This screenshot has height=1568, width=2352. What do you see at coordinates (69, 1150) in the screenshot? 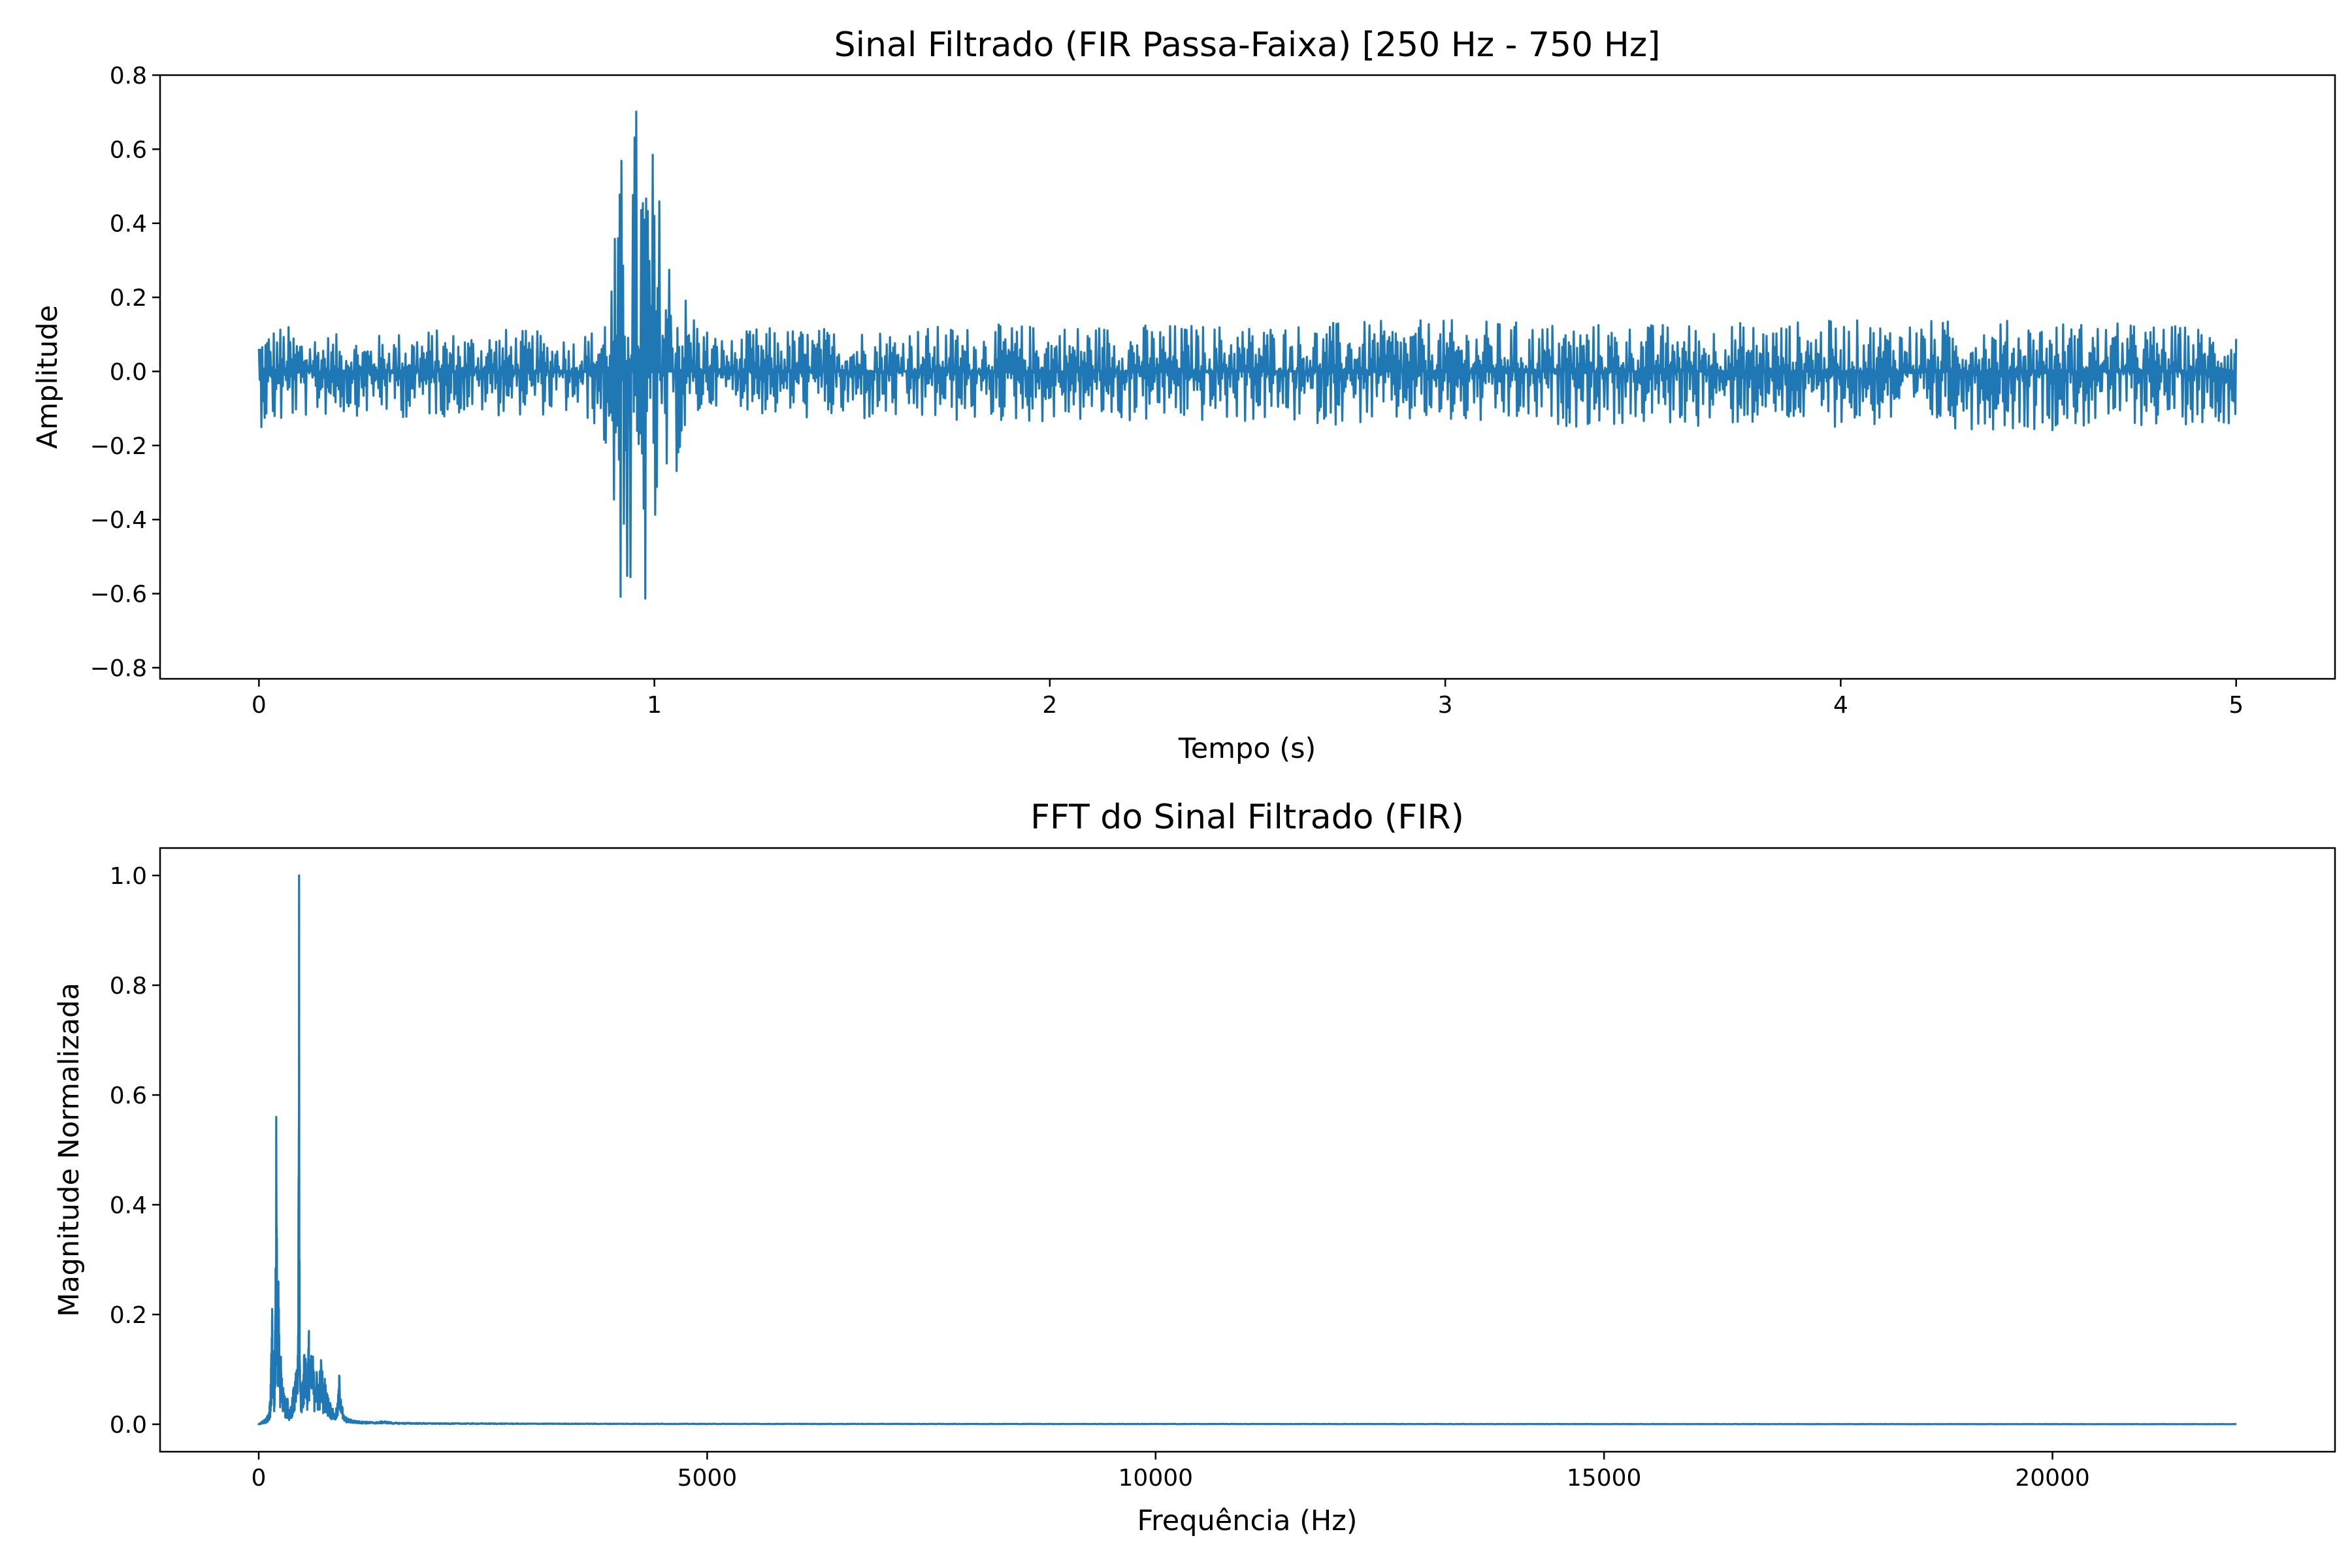
I see `fft-y-axis-label: Magnitude Normalizada` at bounding box center [69, 1150].